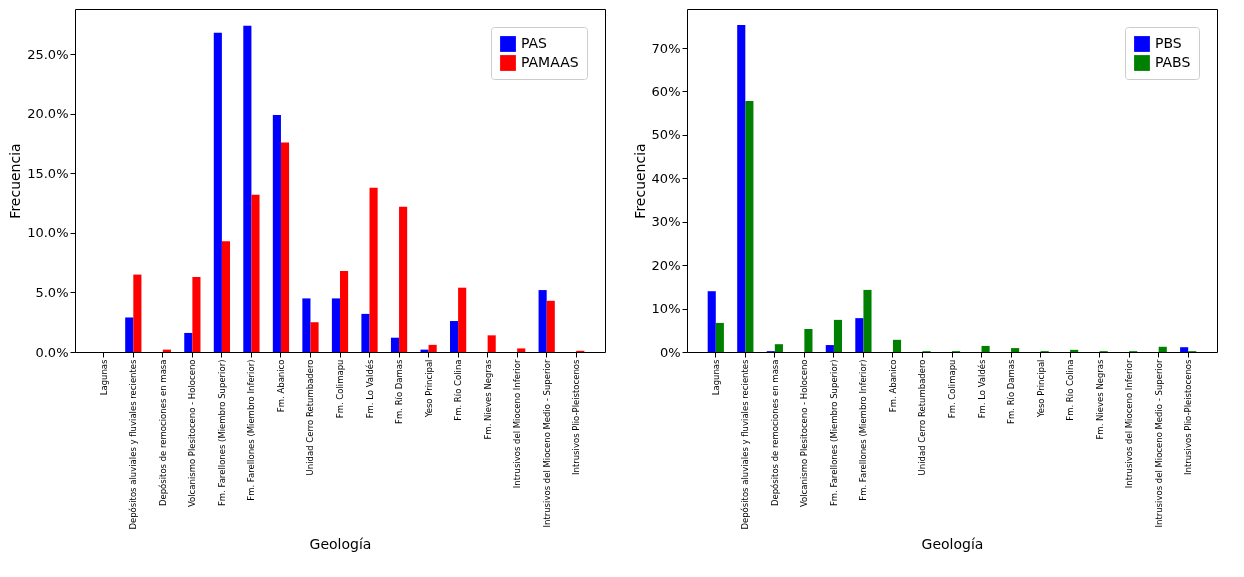 The width and height of the screenshot is (1244, 577). What do you see at coordinates (666, 265) in the screenshot?
I see `y-tick-label: 20%` at bounding box center [666, 265].